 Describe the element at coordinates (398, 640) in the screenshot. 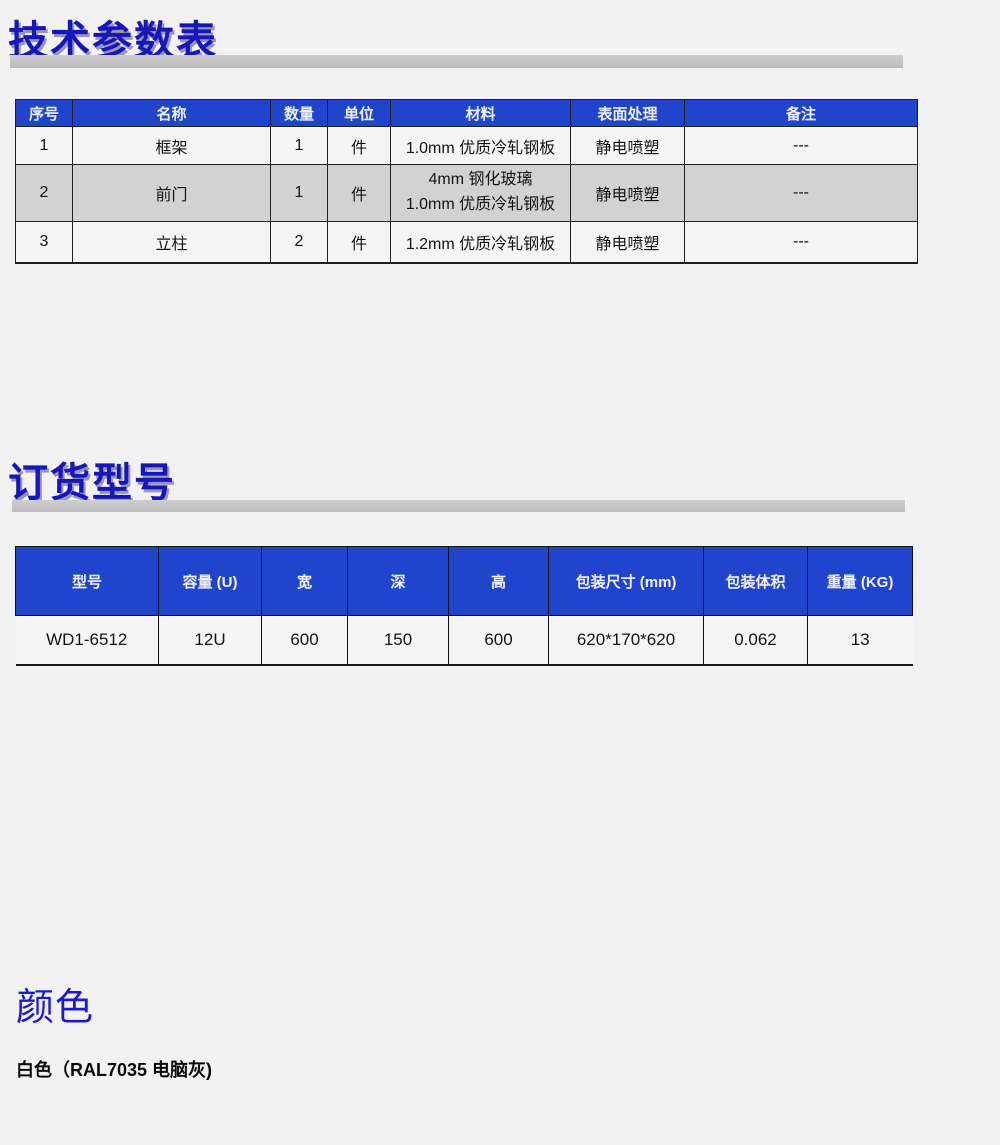

I see `order-cell-depth: 150` at that location.